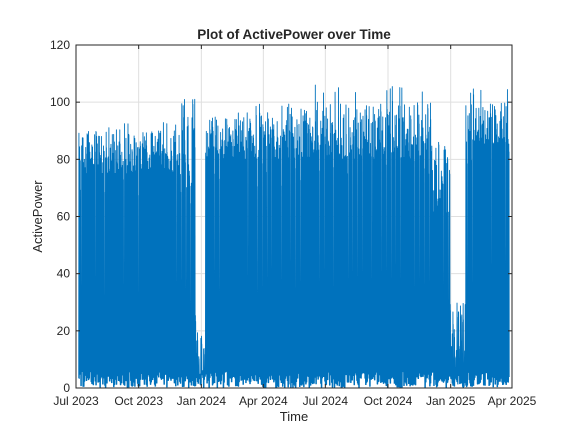 The height and width of the screenshot is (432, 585). What do you see at coordinates (294, 416) in the screenshot?
I see `x-axis-label: Time` at bounding box center [294, 416].